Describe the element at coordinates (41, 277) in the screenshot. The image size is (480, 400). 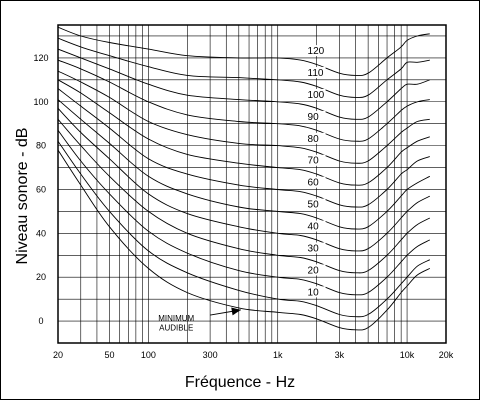
I see `y-tick-label: 20` at that location.